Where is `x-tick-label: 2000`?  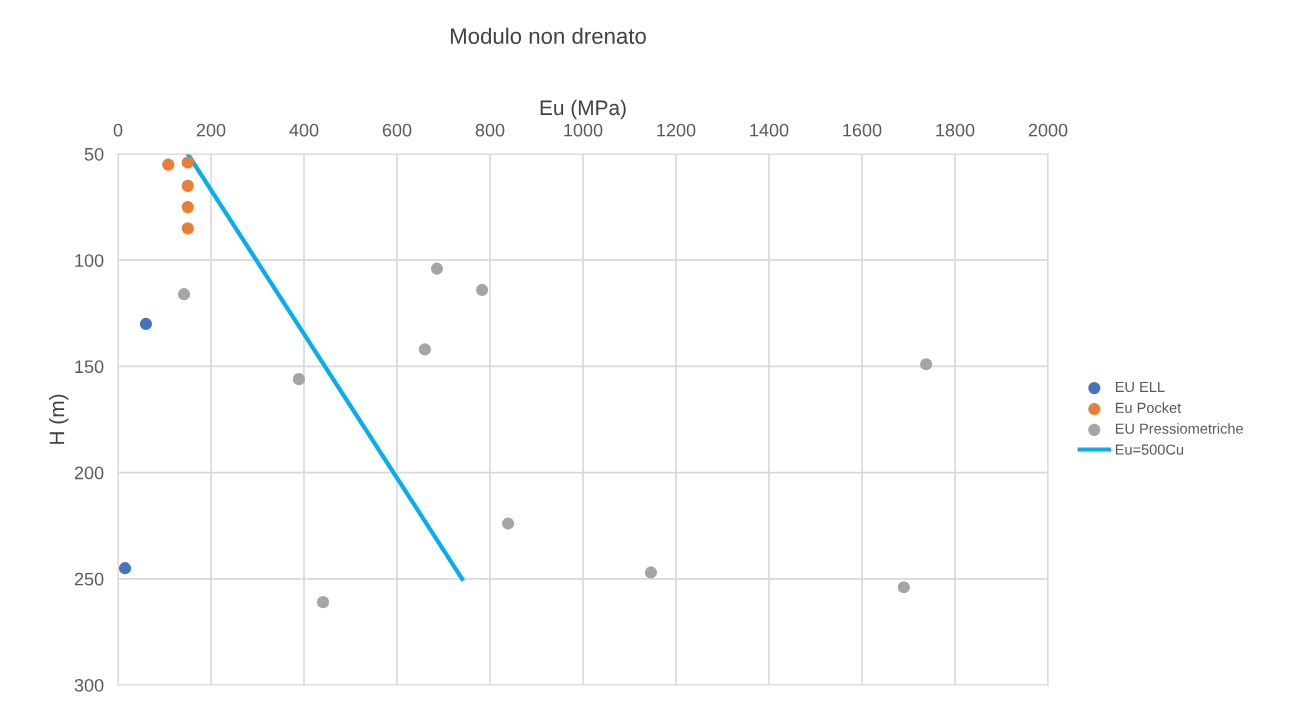 x-tick-label: 2000 is located at coordinates (1048, 130).